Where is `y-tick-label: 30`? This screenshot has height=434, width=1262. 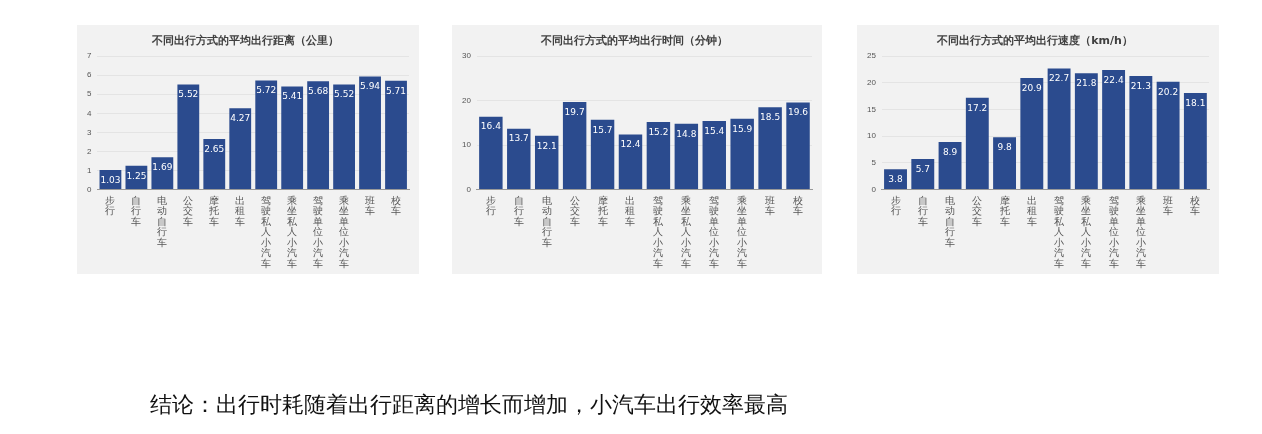 y-tick-label: 30 is located at coordinates (466, 56).